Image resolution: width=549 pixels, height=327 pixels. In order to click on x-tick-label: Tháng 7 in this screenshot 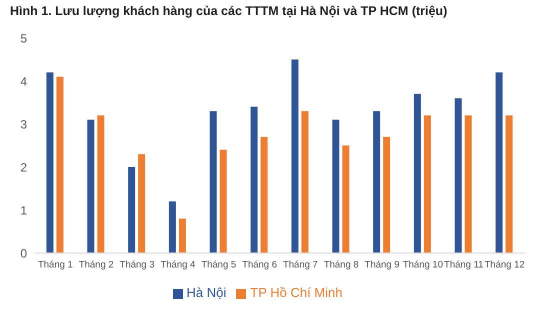, I will do `click(300, 265)`.